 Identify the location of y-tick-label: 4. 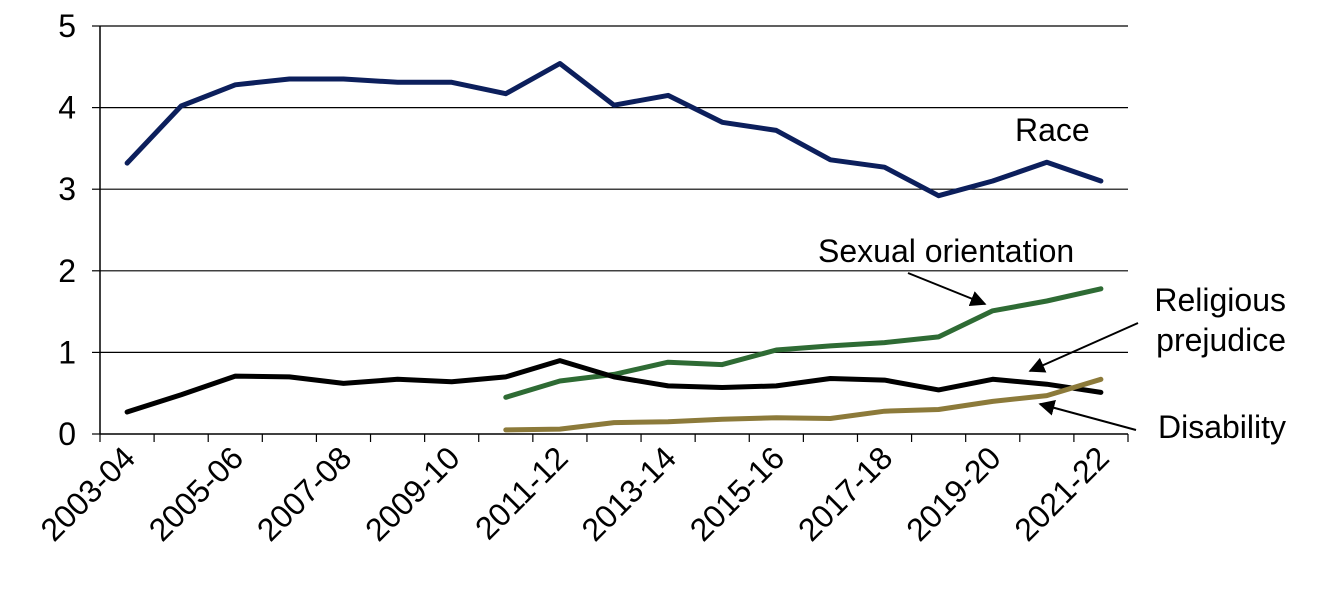
(67, 108).